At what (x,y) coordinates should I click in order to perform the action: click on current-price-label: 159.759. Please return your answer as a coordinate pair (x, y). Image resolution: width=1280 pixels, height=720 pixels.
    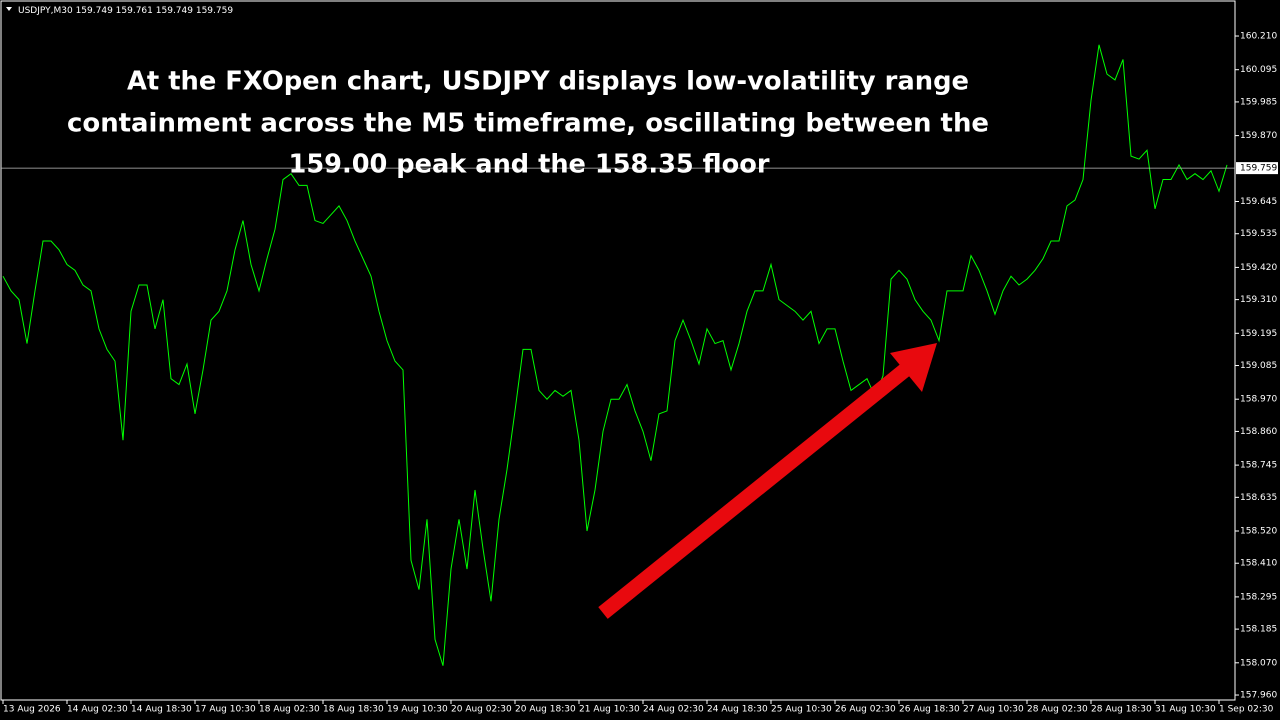
    Looking at the image, I should click on (1258, 169).